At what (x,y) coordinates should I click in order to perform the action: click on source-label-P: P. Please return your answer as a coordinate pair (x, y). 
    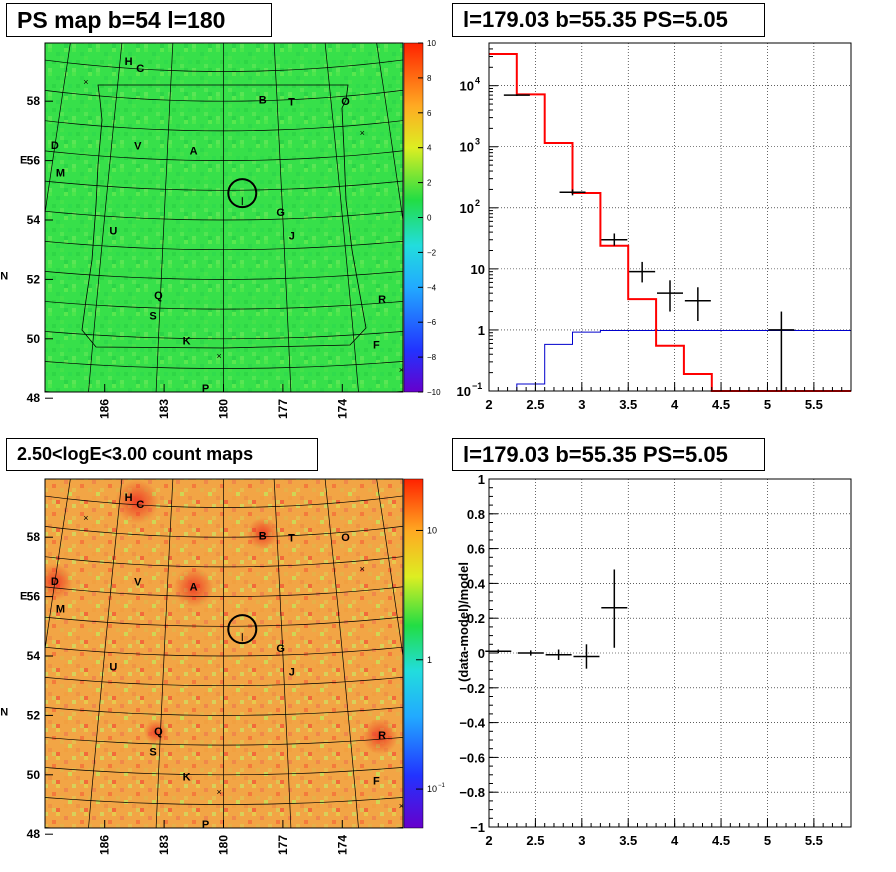
    Looking at the image, I should click on (205, 389).